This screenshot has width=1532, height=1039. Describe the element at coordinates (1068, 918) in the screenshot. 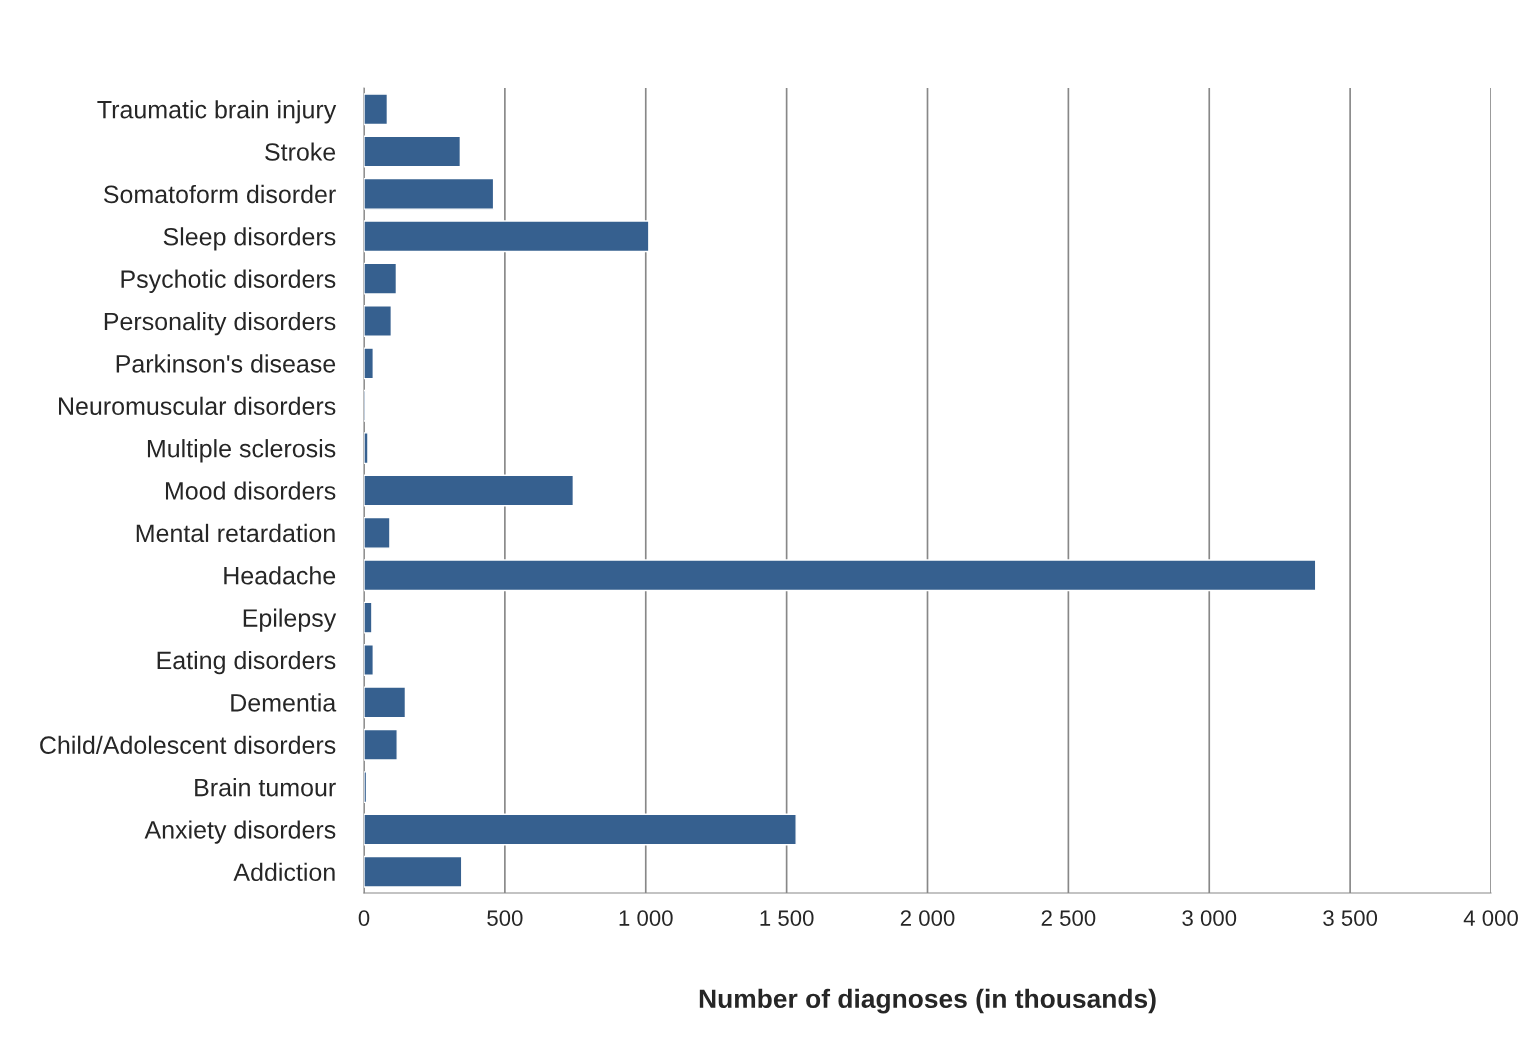

I see `x-tick-label: 2 500` at that location.